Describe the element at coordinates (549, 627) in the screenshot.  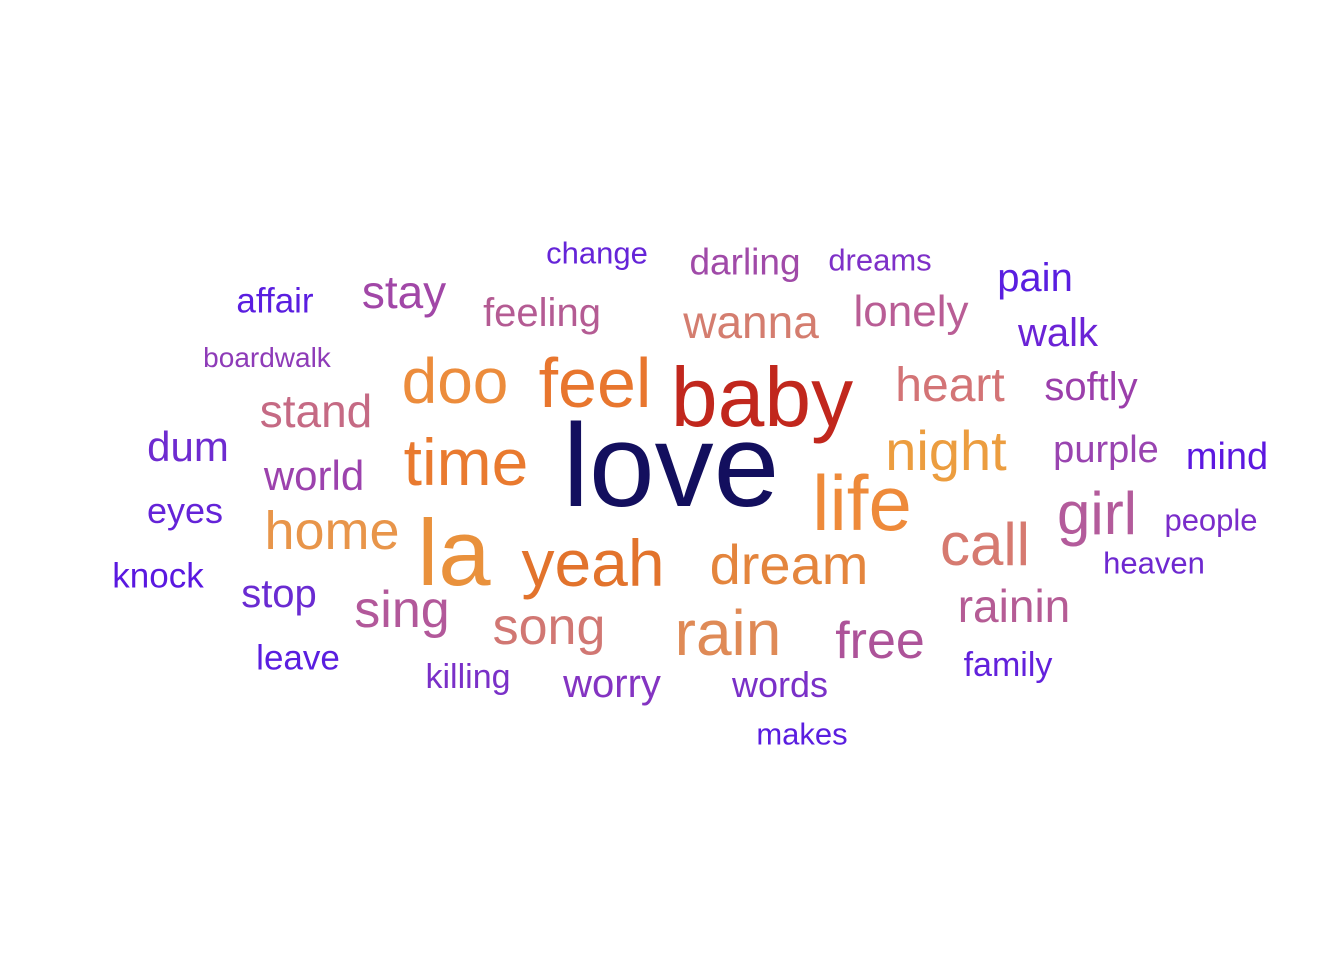
I see `word-song: song` at that location.